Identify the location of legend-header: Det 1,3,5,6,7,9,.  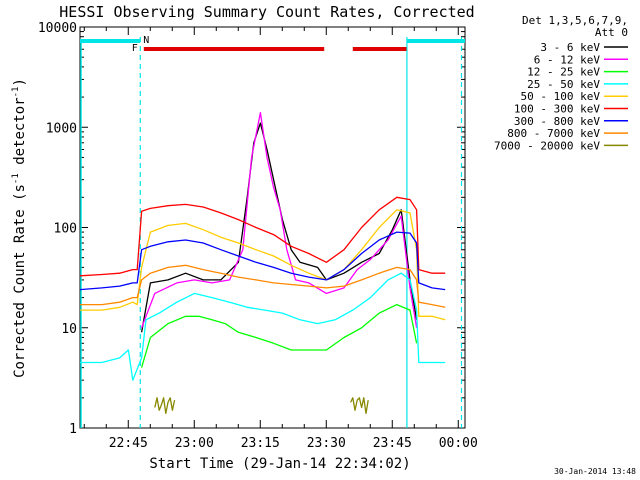
(575, 20).